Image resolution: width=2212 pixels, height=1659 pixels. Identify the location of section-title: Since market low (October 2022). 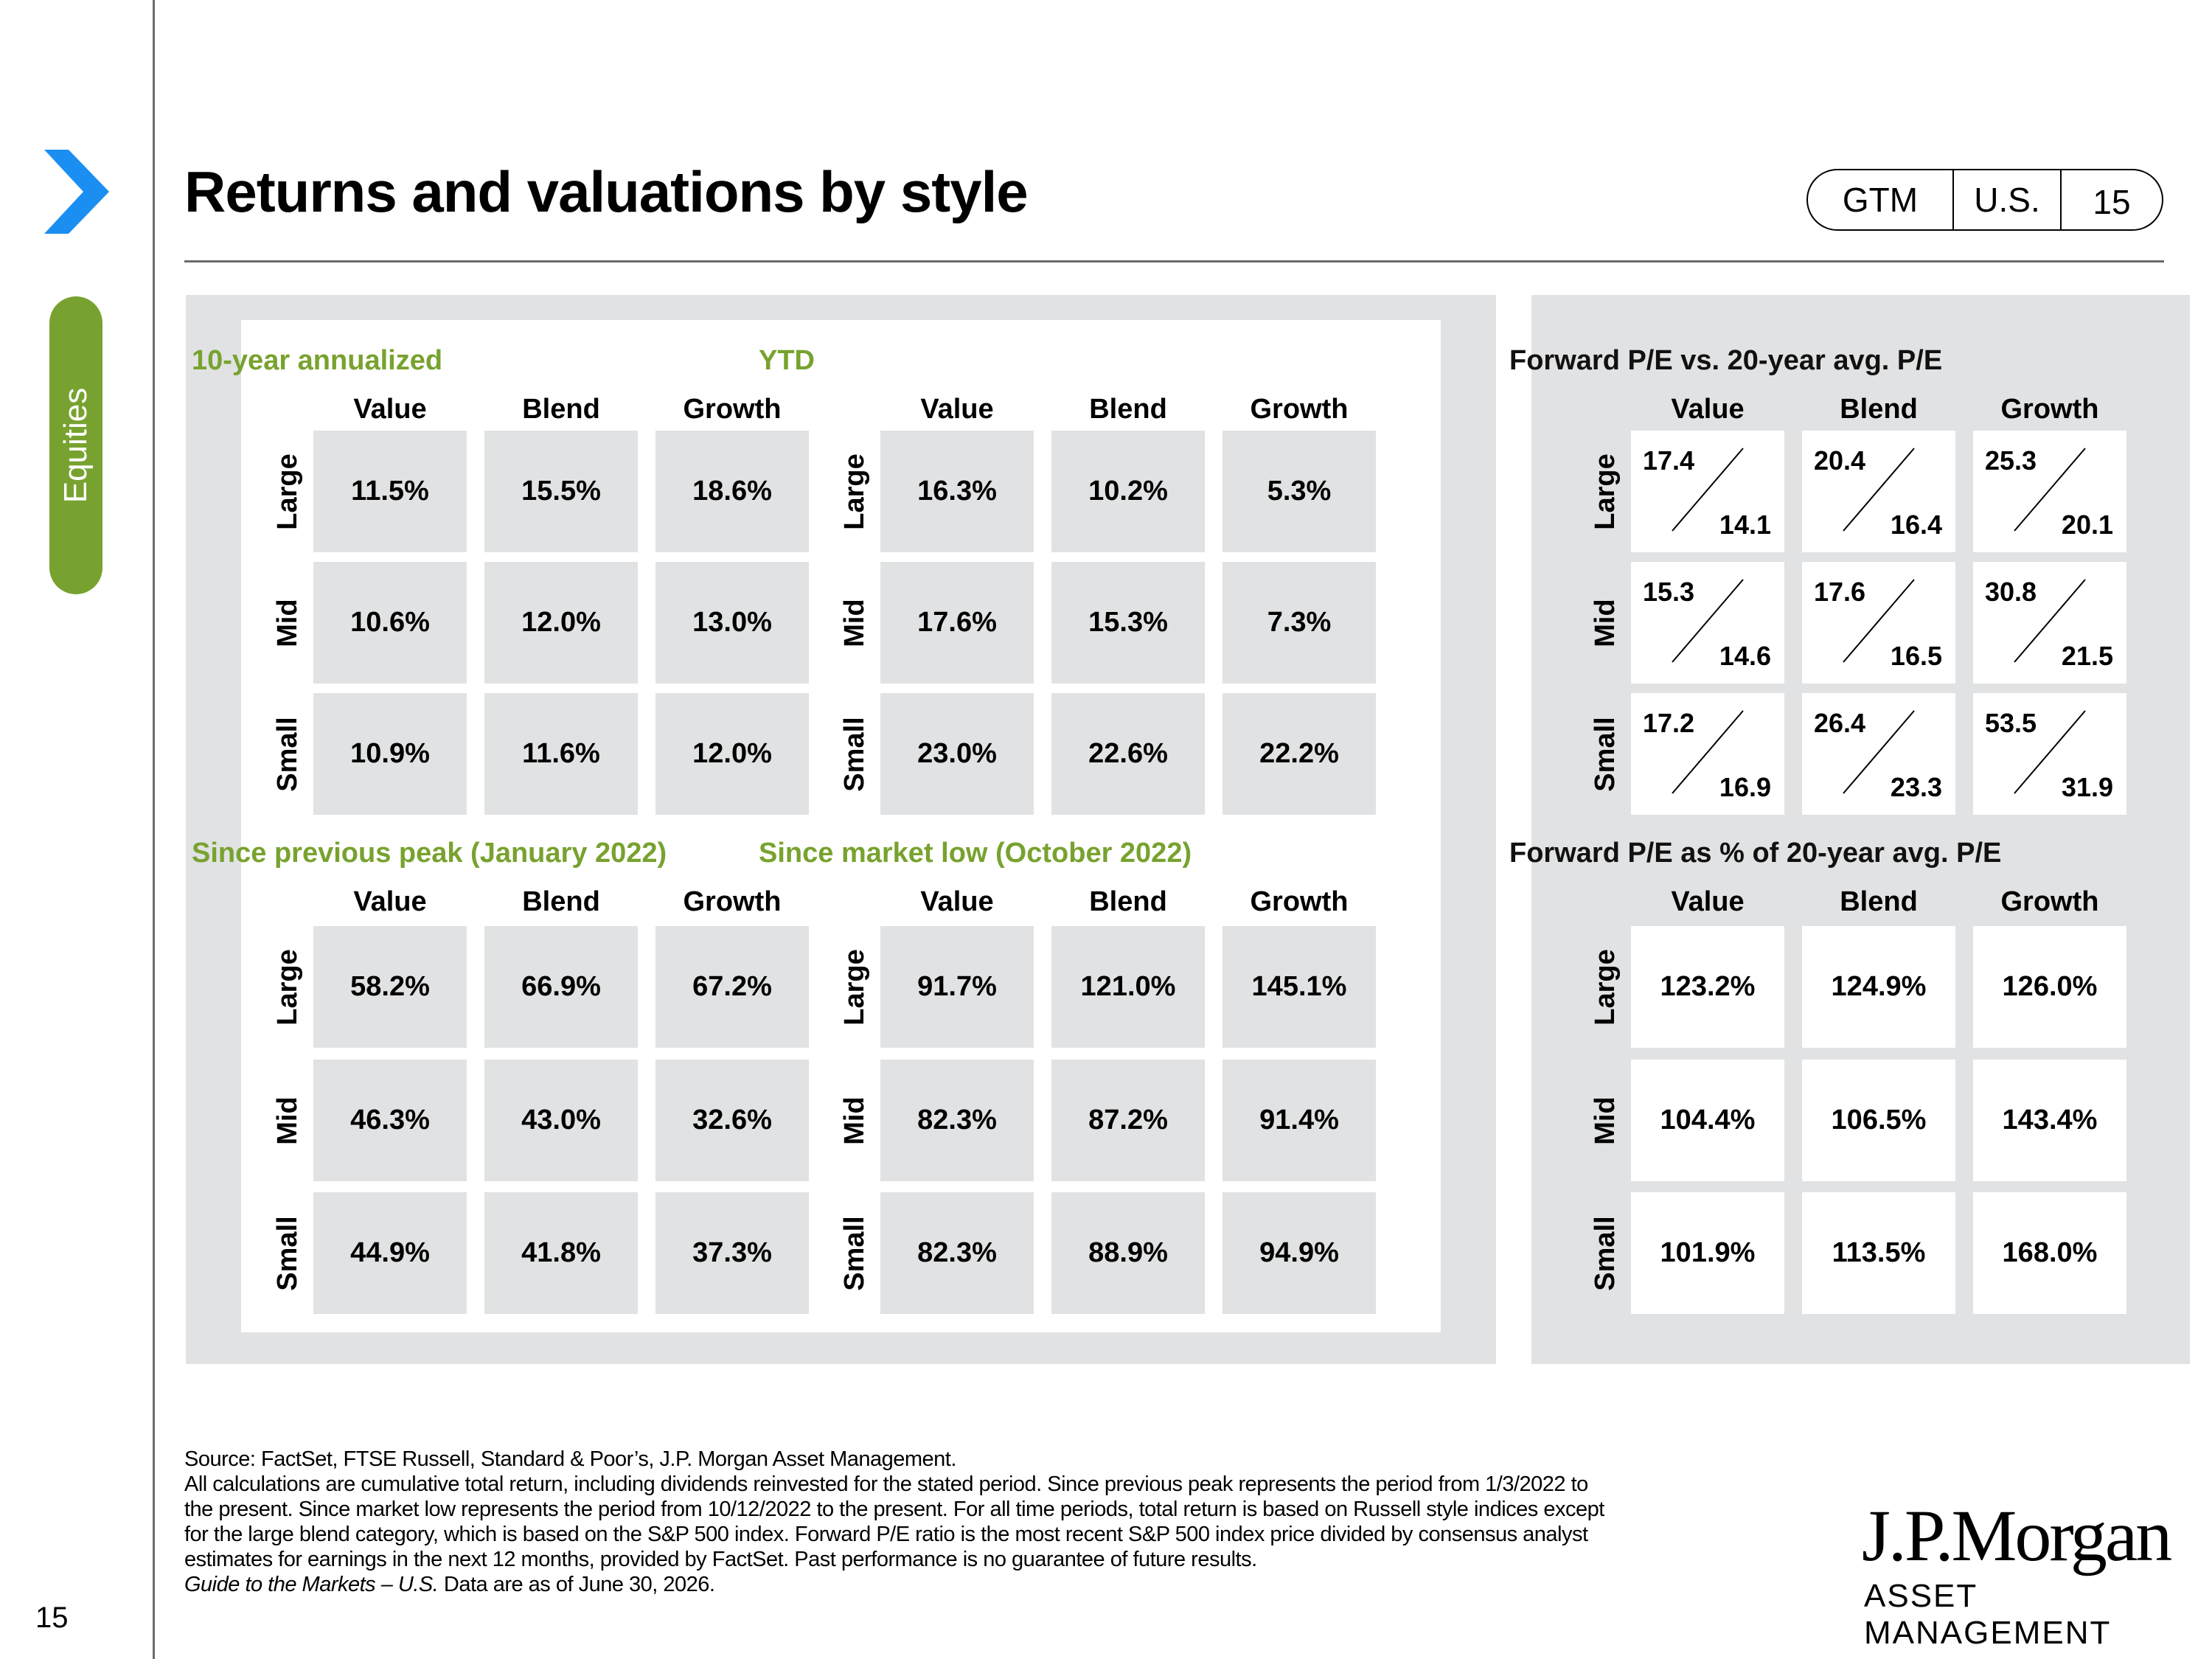
(975, 853).